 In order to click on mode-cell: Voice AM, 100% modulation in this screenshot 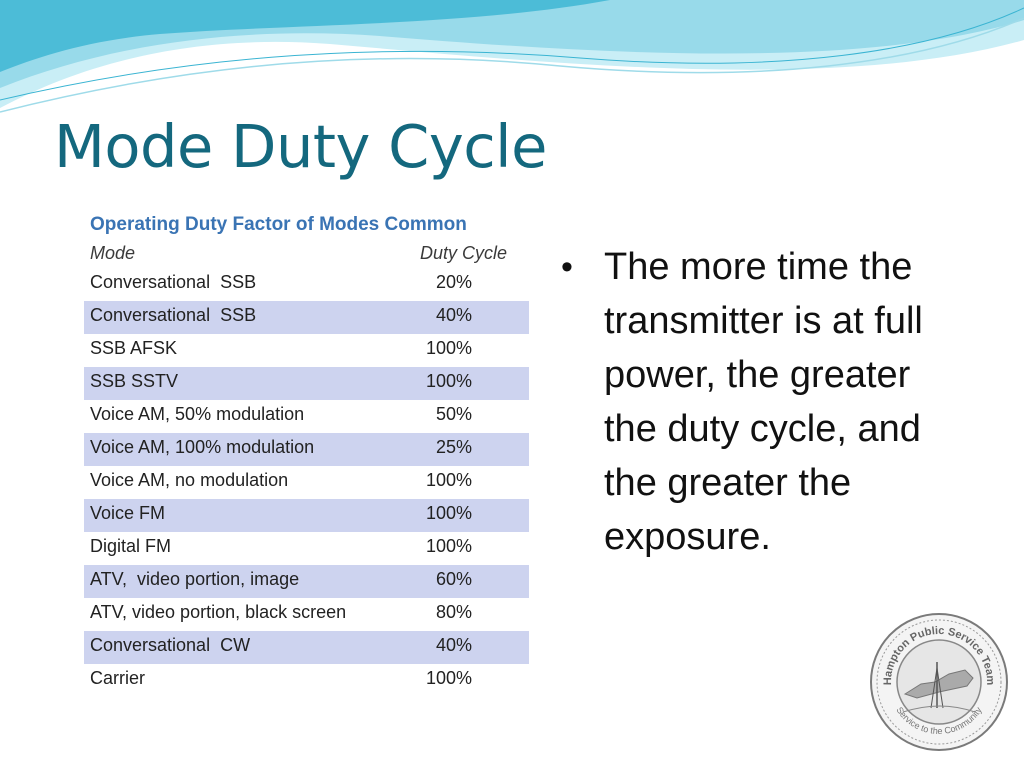, I will do `click(202, 447)`.